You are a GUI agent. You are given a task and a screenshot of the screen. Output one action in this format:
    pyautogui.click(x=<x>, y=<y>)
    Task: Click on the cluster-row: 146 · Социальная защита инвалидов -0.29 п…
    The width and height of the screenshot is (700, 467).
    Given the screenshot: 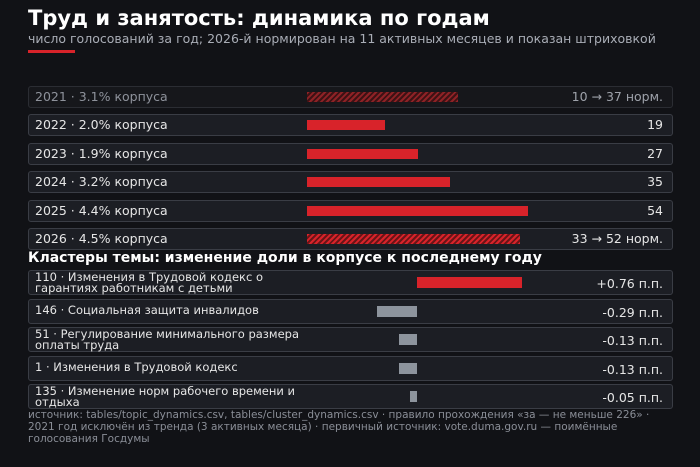 What is the action you would take?
    pyautogui.click(x=350, y=311)
    